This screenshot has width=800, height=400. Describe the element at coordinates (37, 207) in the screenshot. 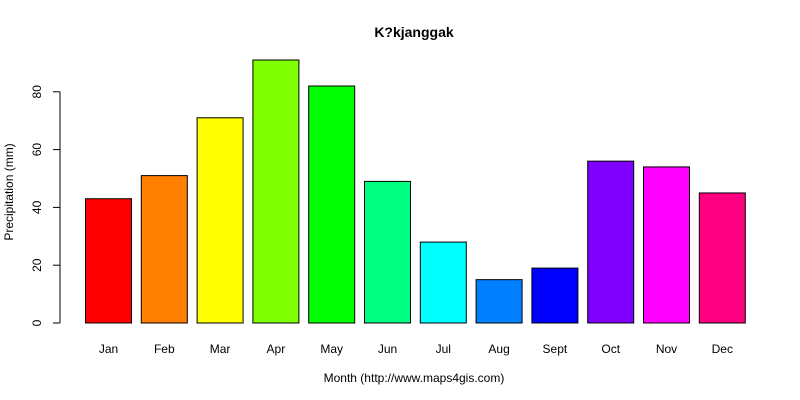

I see `y-tick-label: 40` at that location.